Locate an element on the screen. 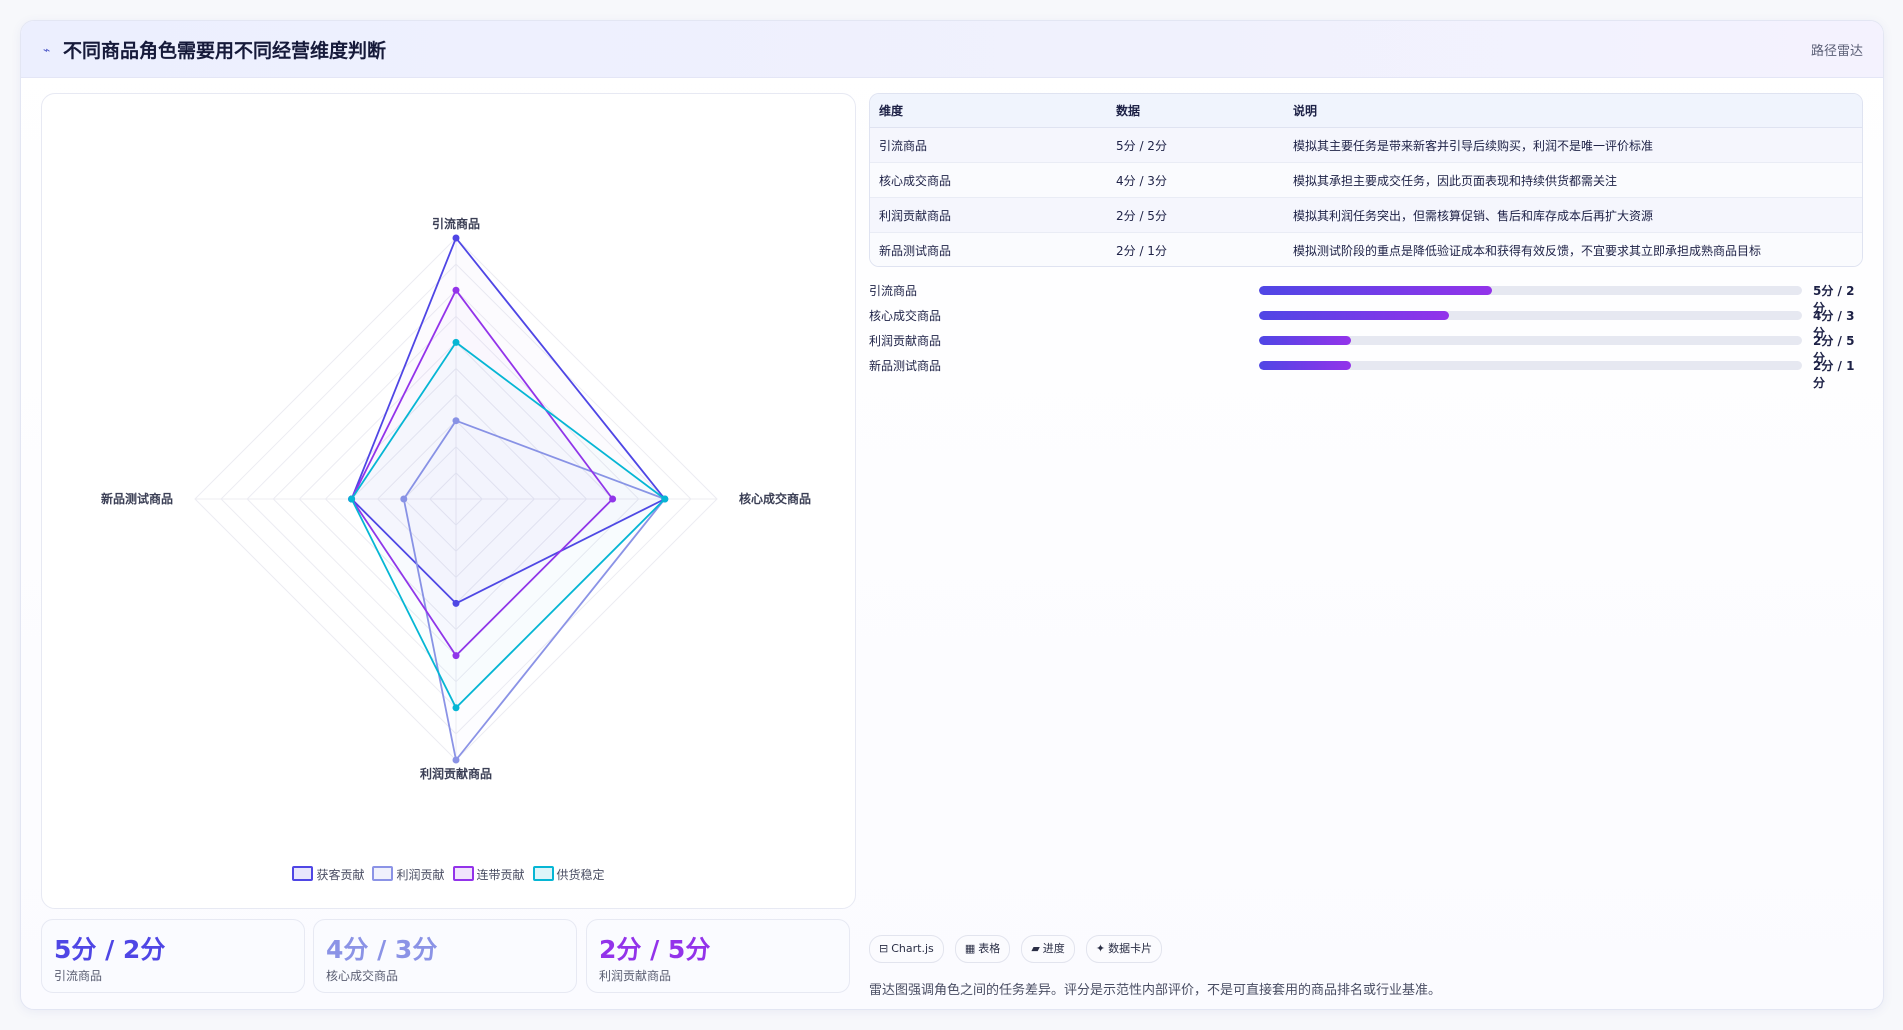  legend-label: 获客贡献 is located at coordinates (340, 875).